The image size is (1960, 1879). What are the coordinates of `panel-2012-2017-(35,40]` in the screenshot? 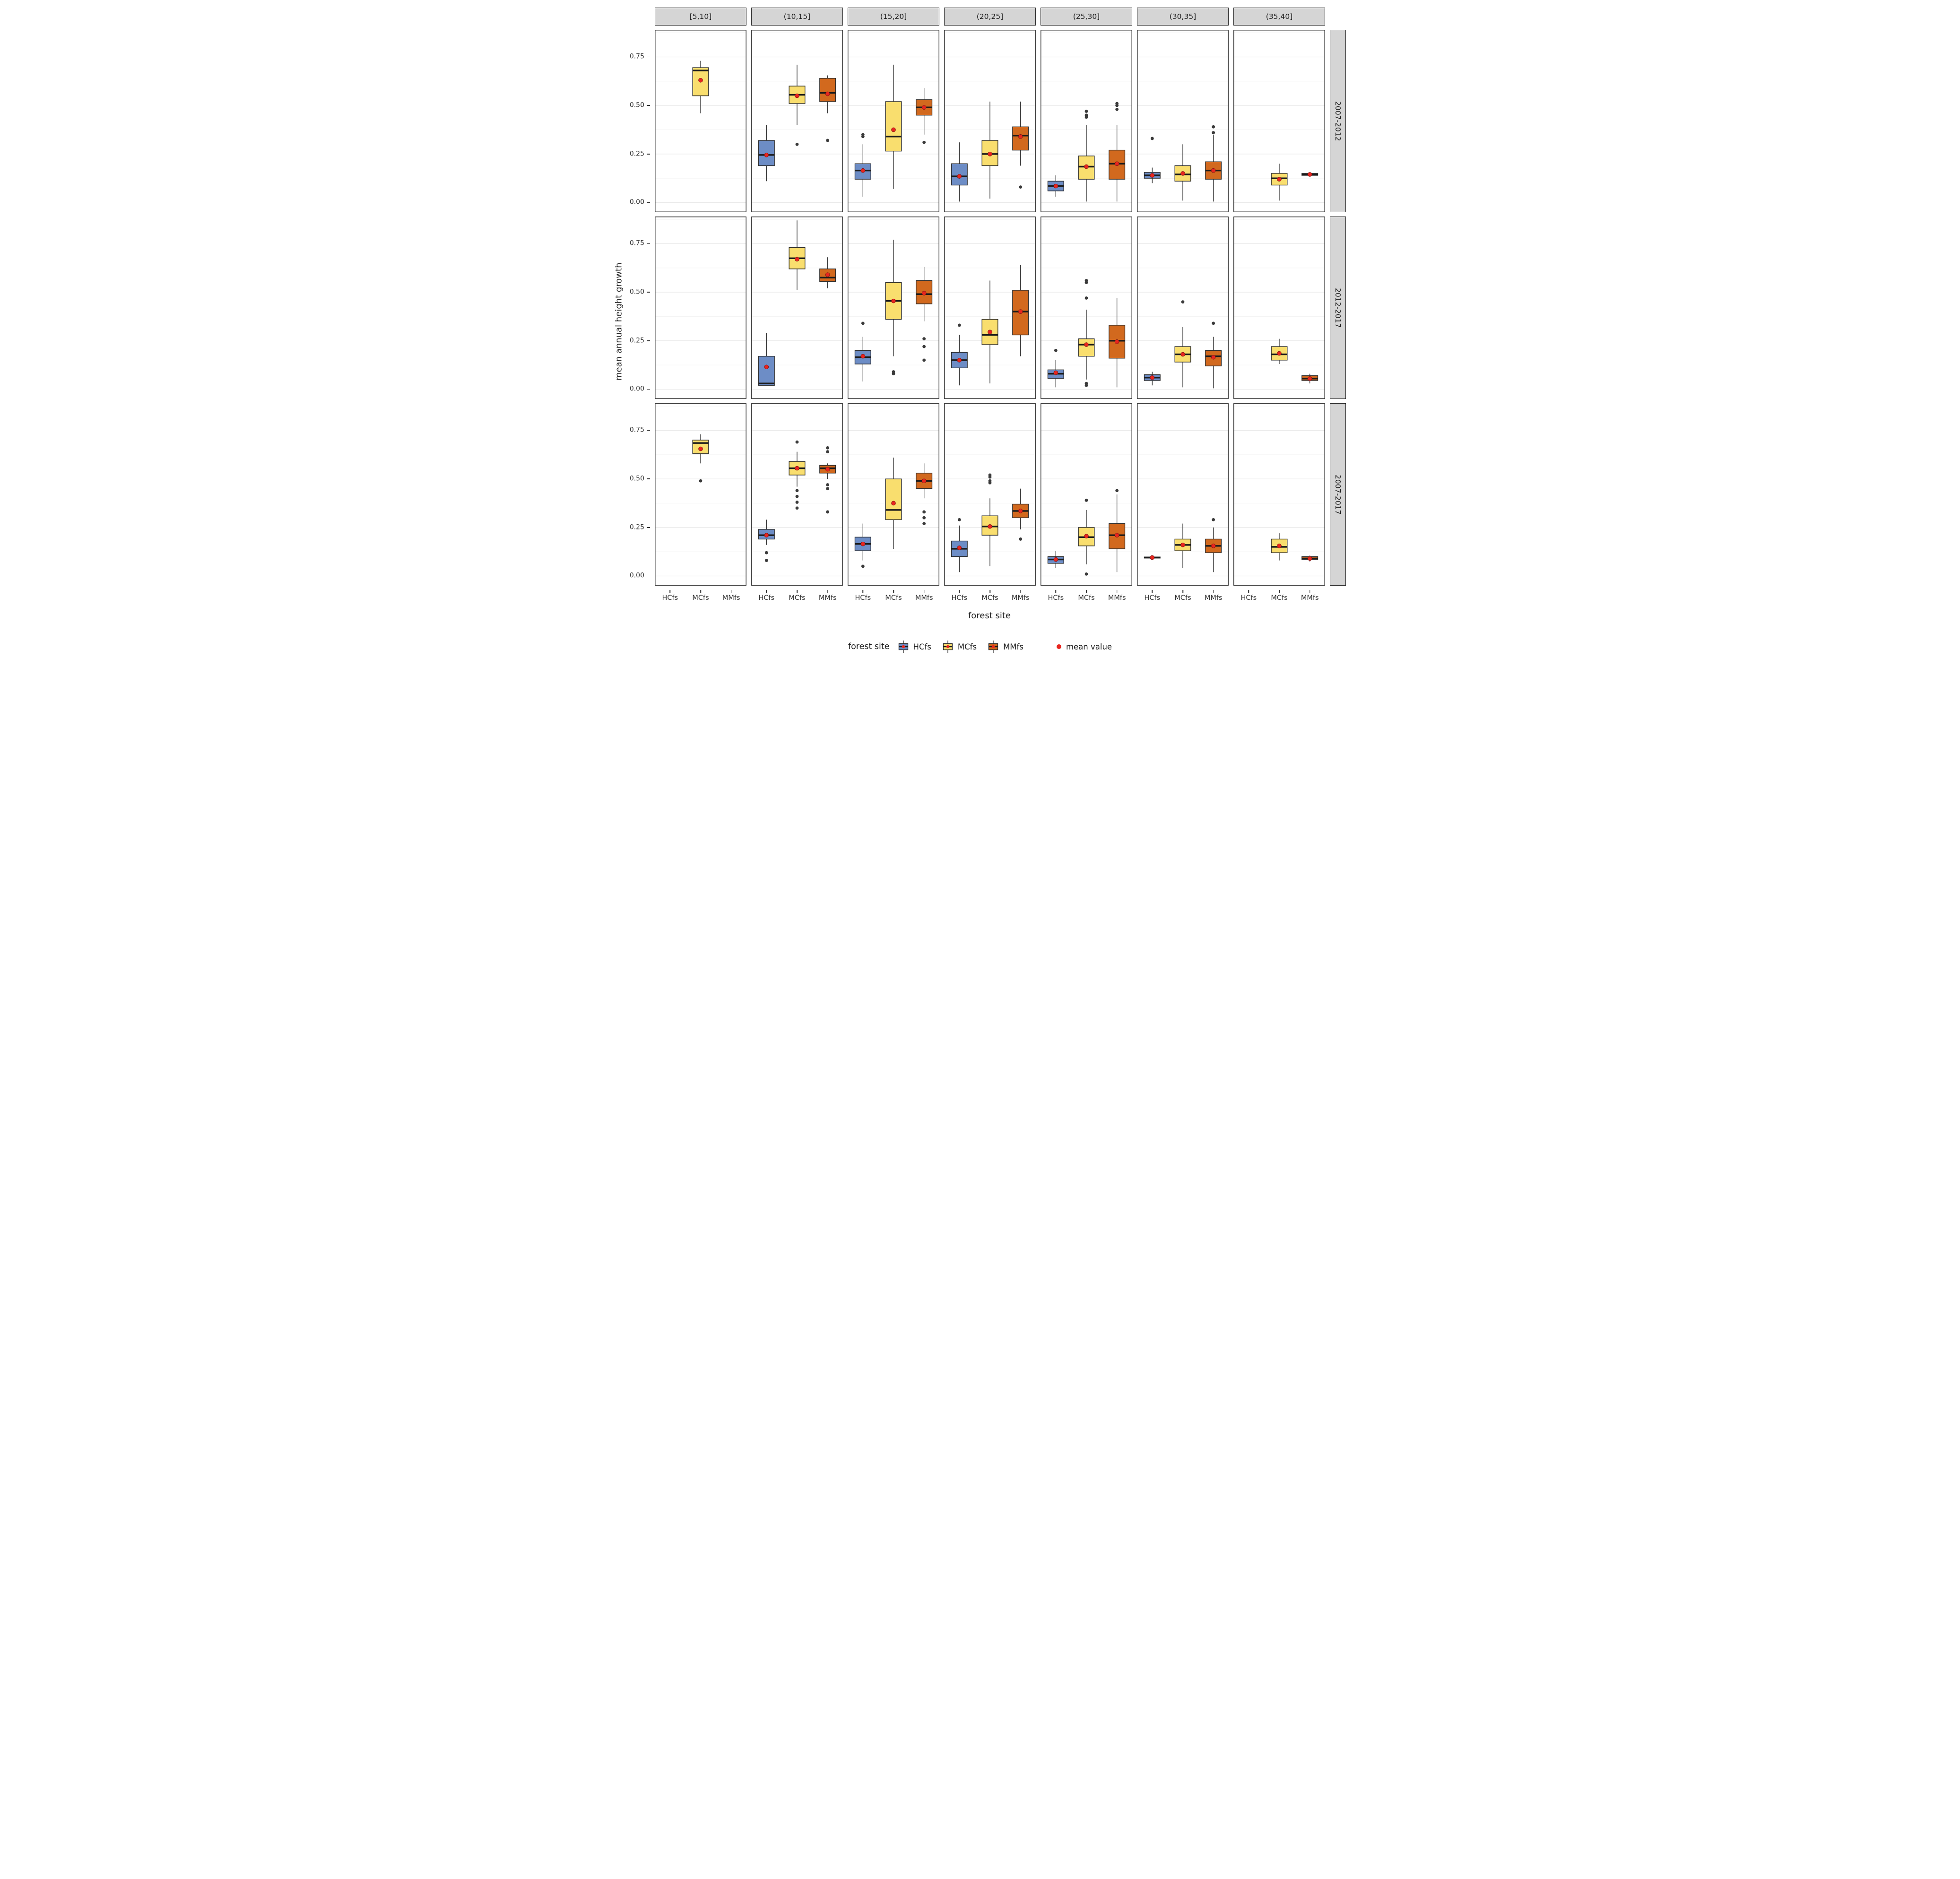 It's located at (1279, 307).